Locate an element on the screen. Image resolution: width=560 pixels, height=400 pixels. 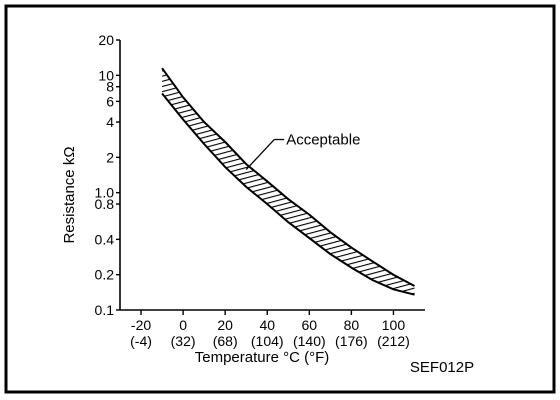
y-tick-label: 0.4 is located at coordinates (105, 239).